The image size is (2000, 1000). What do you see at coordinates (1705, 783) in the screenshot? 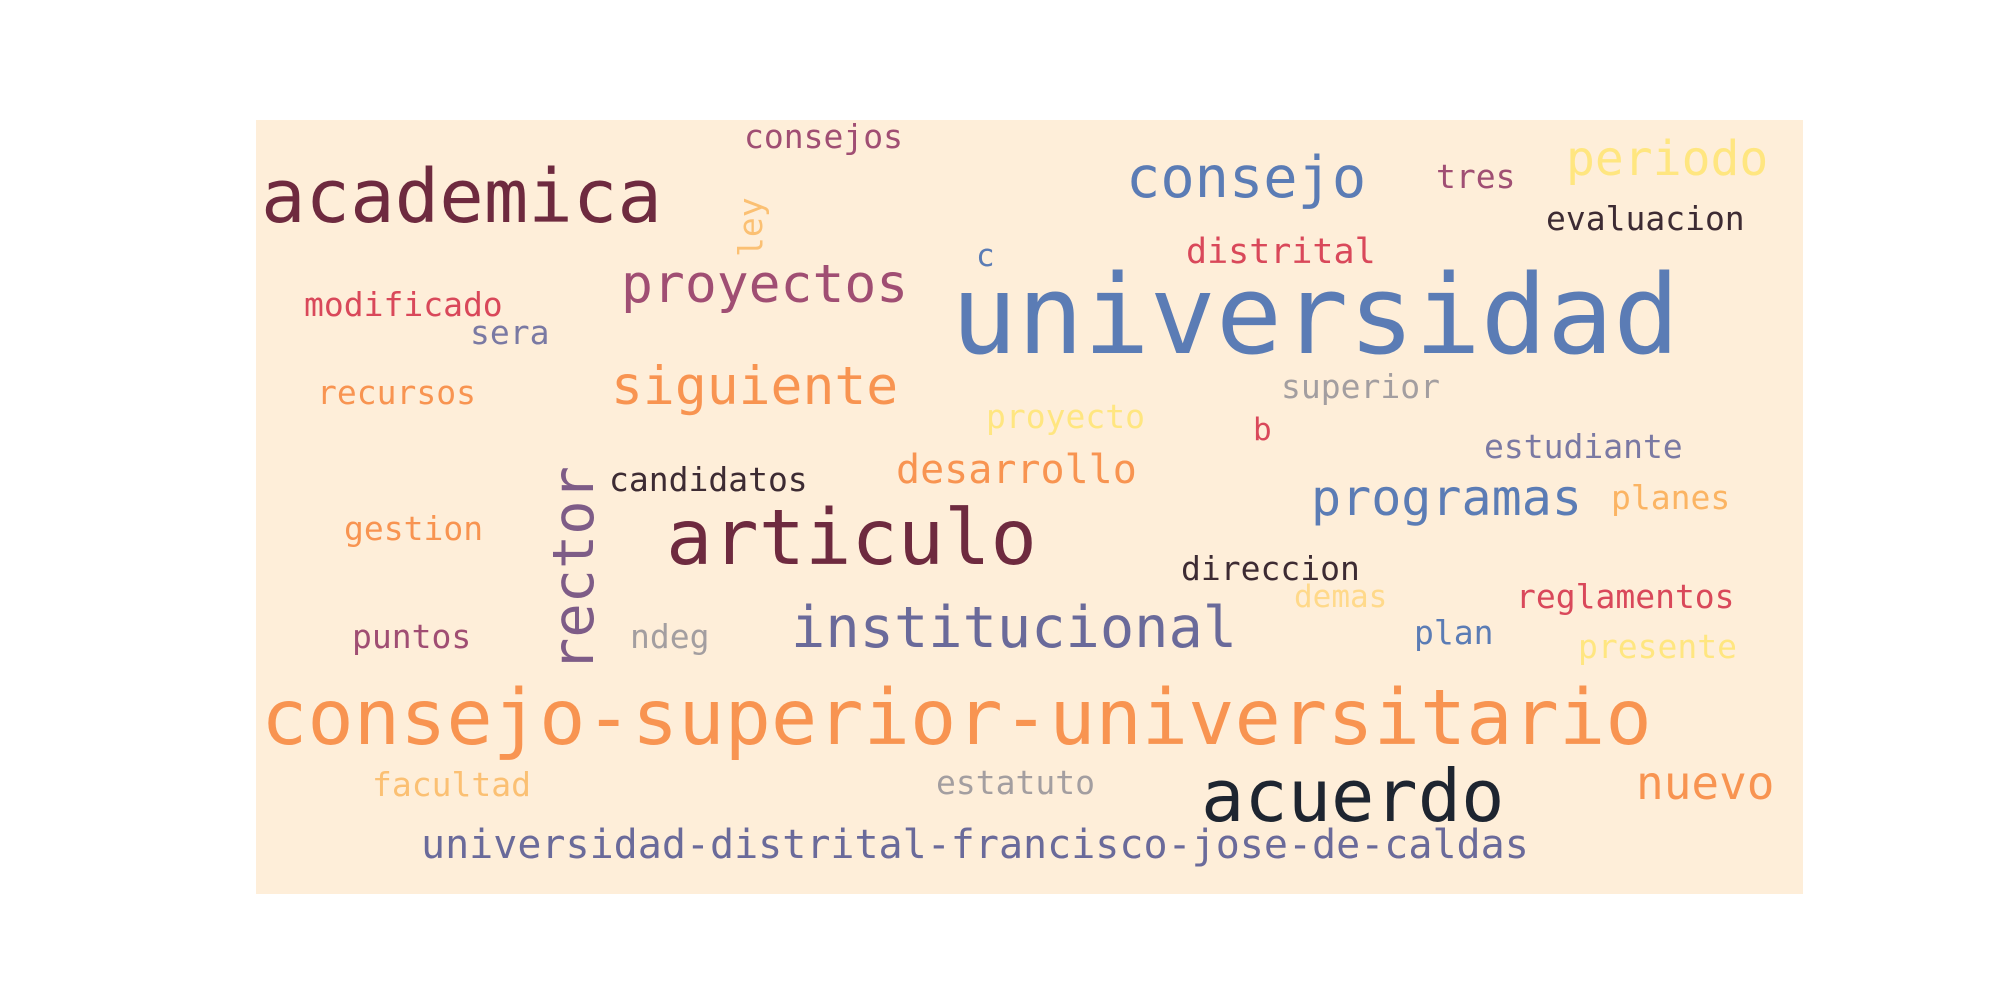
I see `word-nuevo: nuevo` at bounding box center [1705, 783].